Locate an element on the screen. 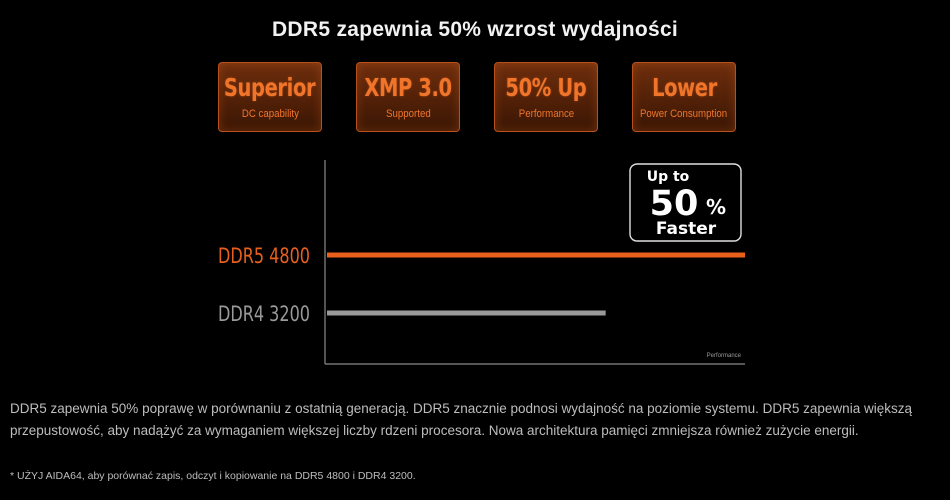 The width and height of the screenshot is (950, 500). category-label: DDR5 4800 is located at coordinates (264, 256).